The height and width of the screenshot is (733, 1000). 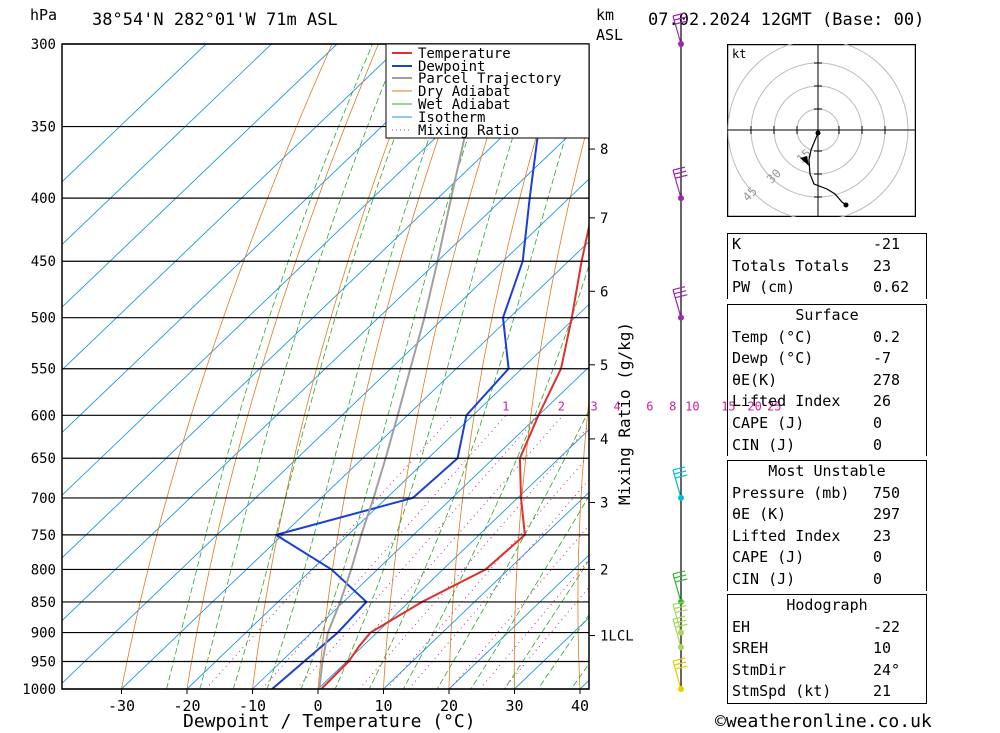 What do you see at coordinates (692, 406) in the screenshot?
I see `mixing-ratio-label: 10` at bounding box center [692, 406].